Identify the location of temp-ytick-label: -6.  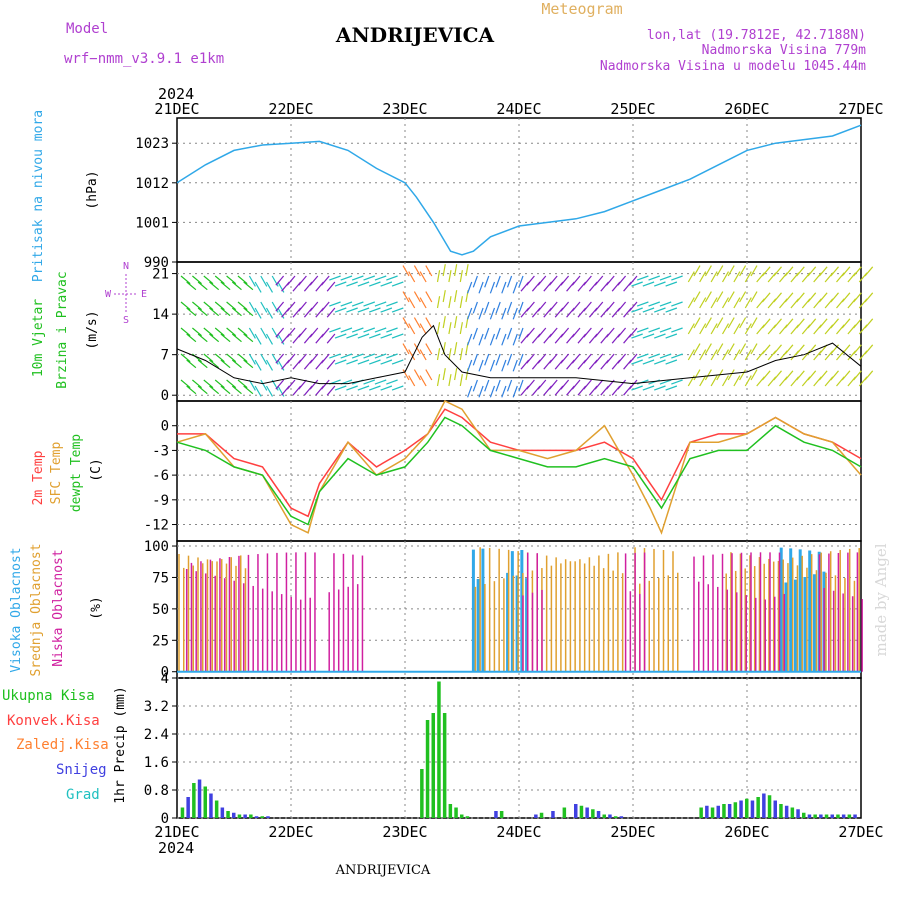
(160, 476).